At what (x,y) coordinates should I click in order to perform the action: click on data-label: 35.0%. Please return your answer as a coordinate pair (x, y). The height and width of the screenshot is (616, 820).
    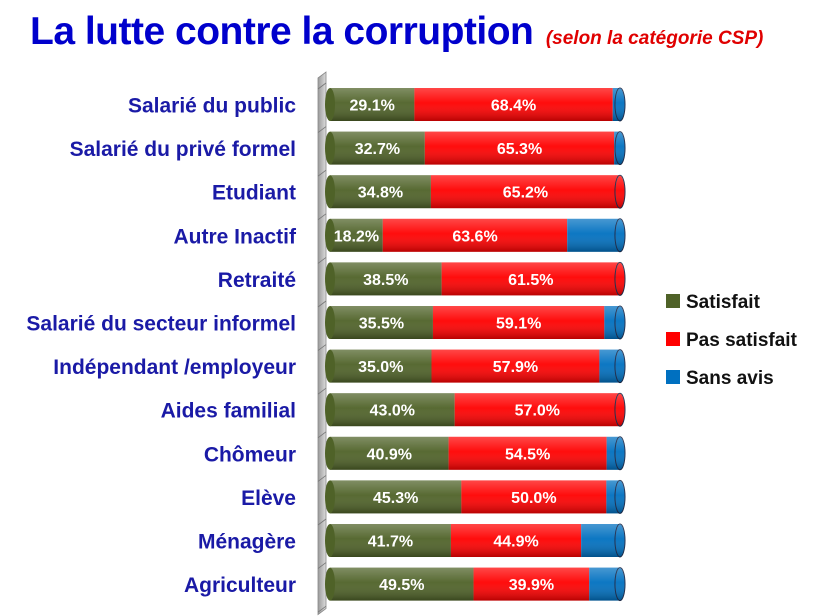
    Looking at the image, I should click on (380, 367).